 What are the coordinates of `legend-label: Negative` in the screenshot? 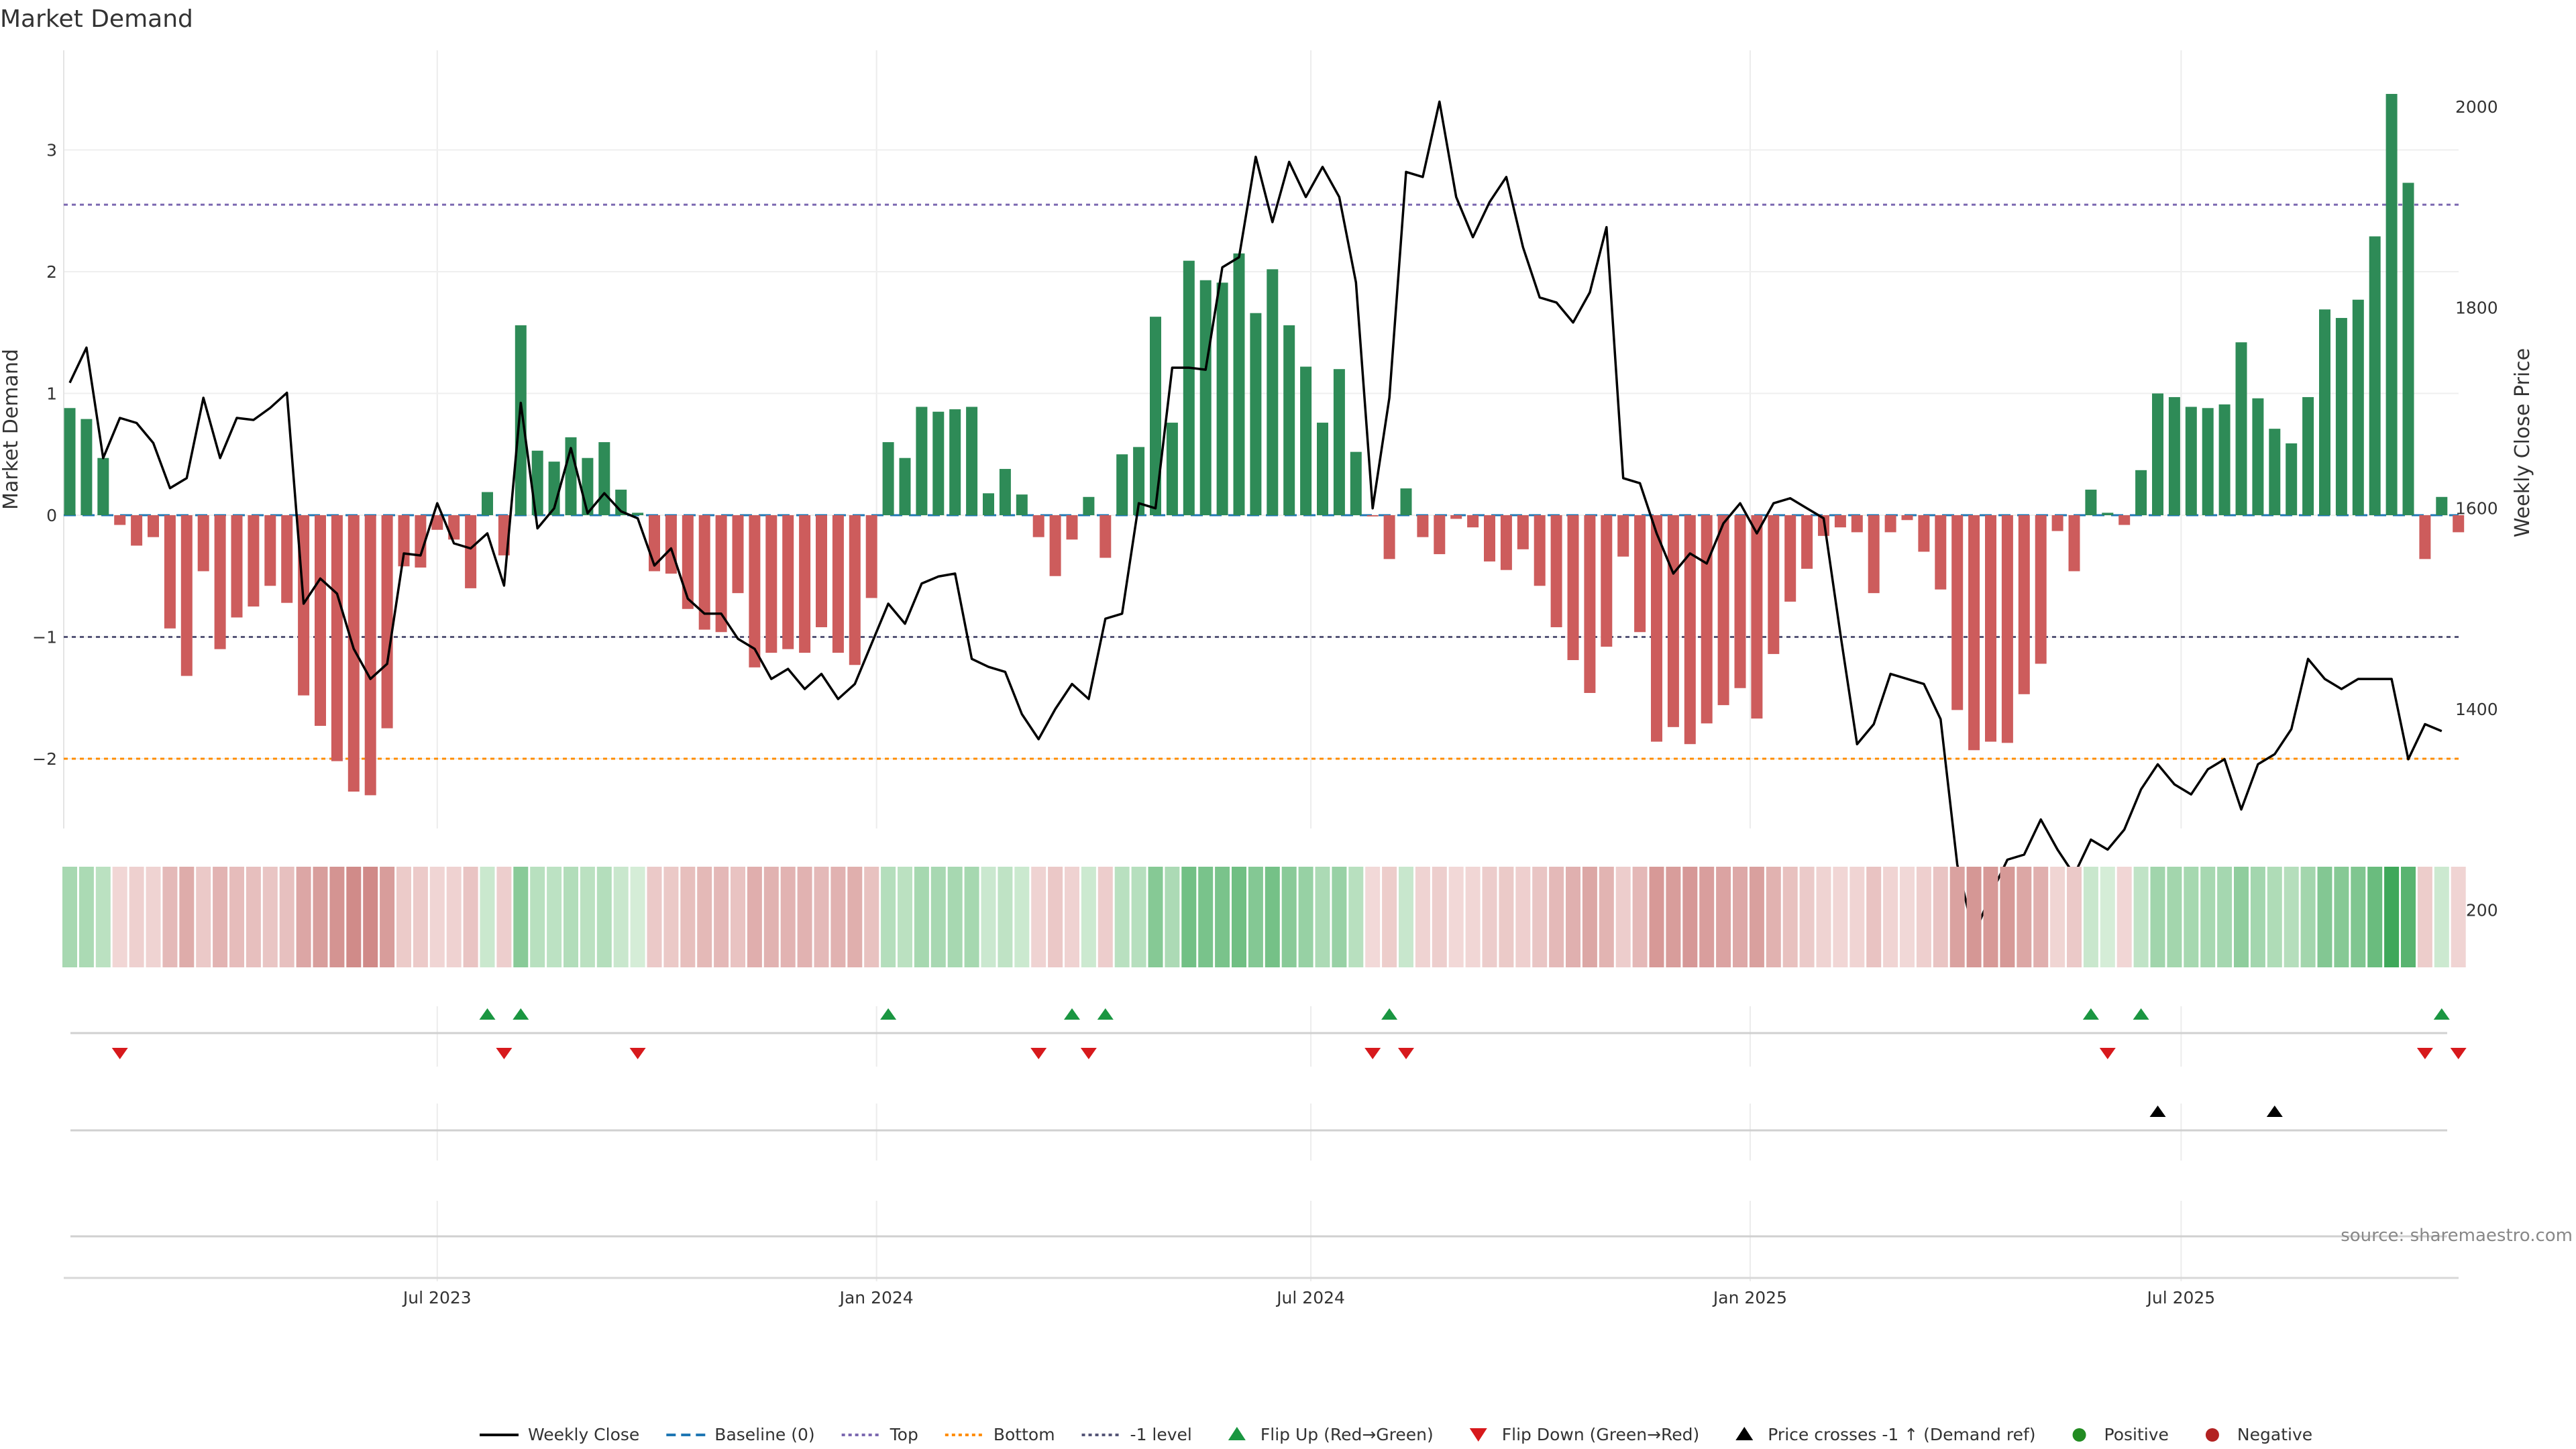 It's located at (2274, 1434).